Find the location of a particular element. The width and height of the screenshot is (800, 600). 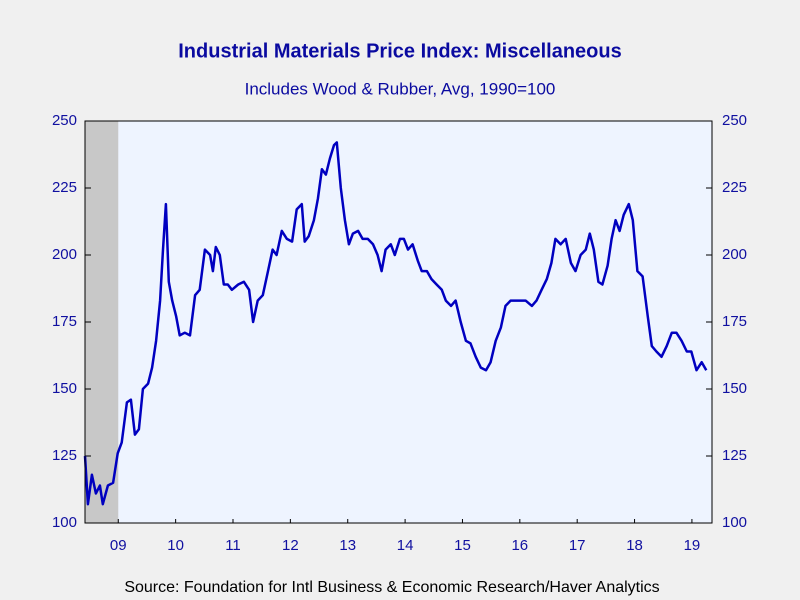

y2-tick-label: 200 is located at coordinates (734, 254).